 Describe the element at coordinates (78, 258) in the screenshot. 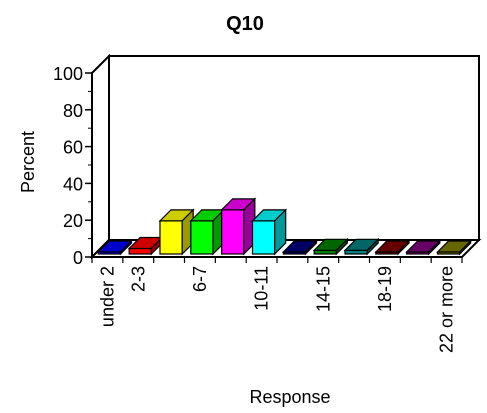

I see `y-tick-label: 0` at that location.